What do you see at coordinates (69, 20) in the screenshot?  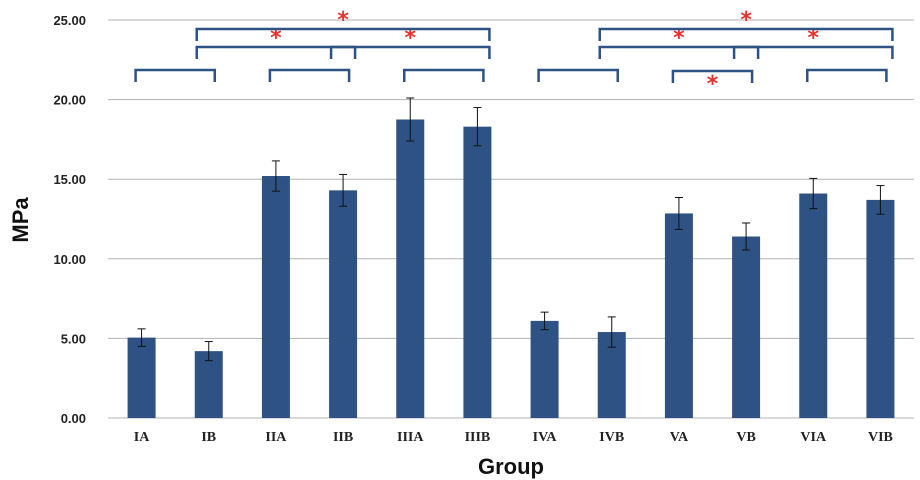 I see `y-tick-label: 25.00` at bounding box center [69, 20].